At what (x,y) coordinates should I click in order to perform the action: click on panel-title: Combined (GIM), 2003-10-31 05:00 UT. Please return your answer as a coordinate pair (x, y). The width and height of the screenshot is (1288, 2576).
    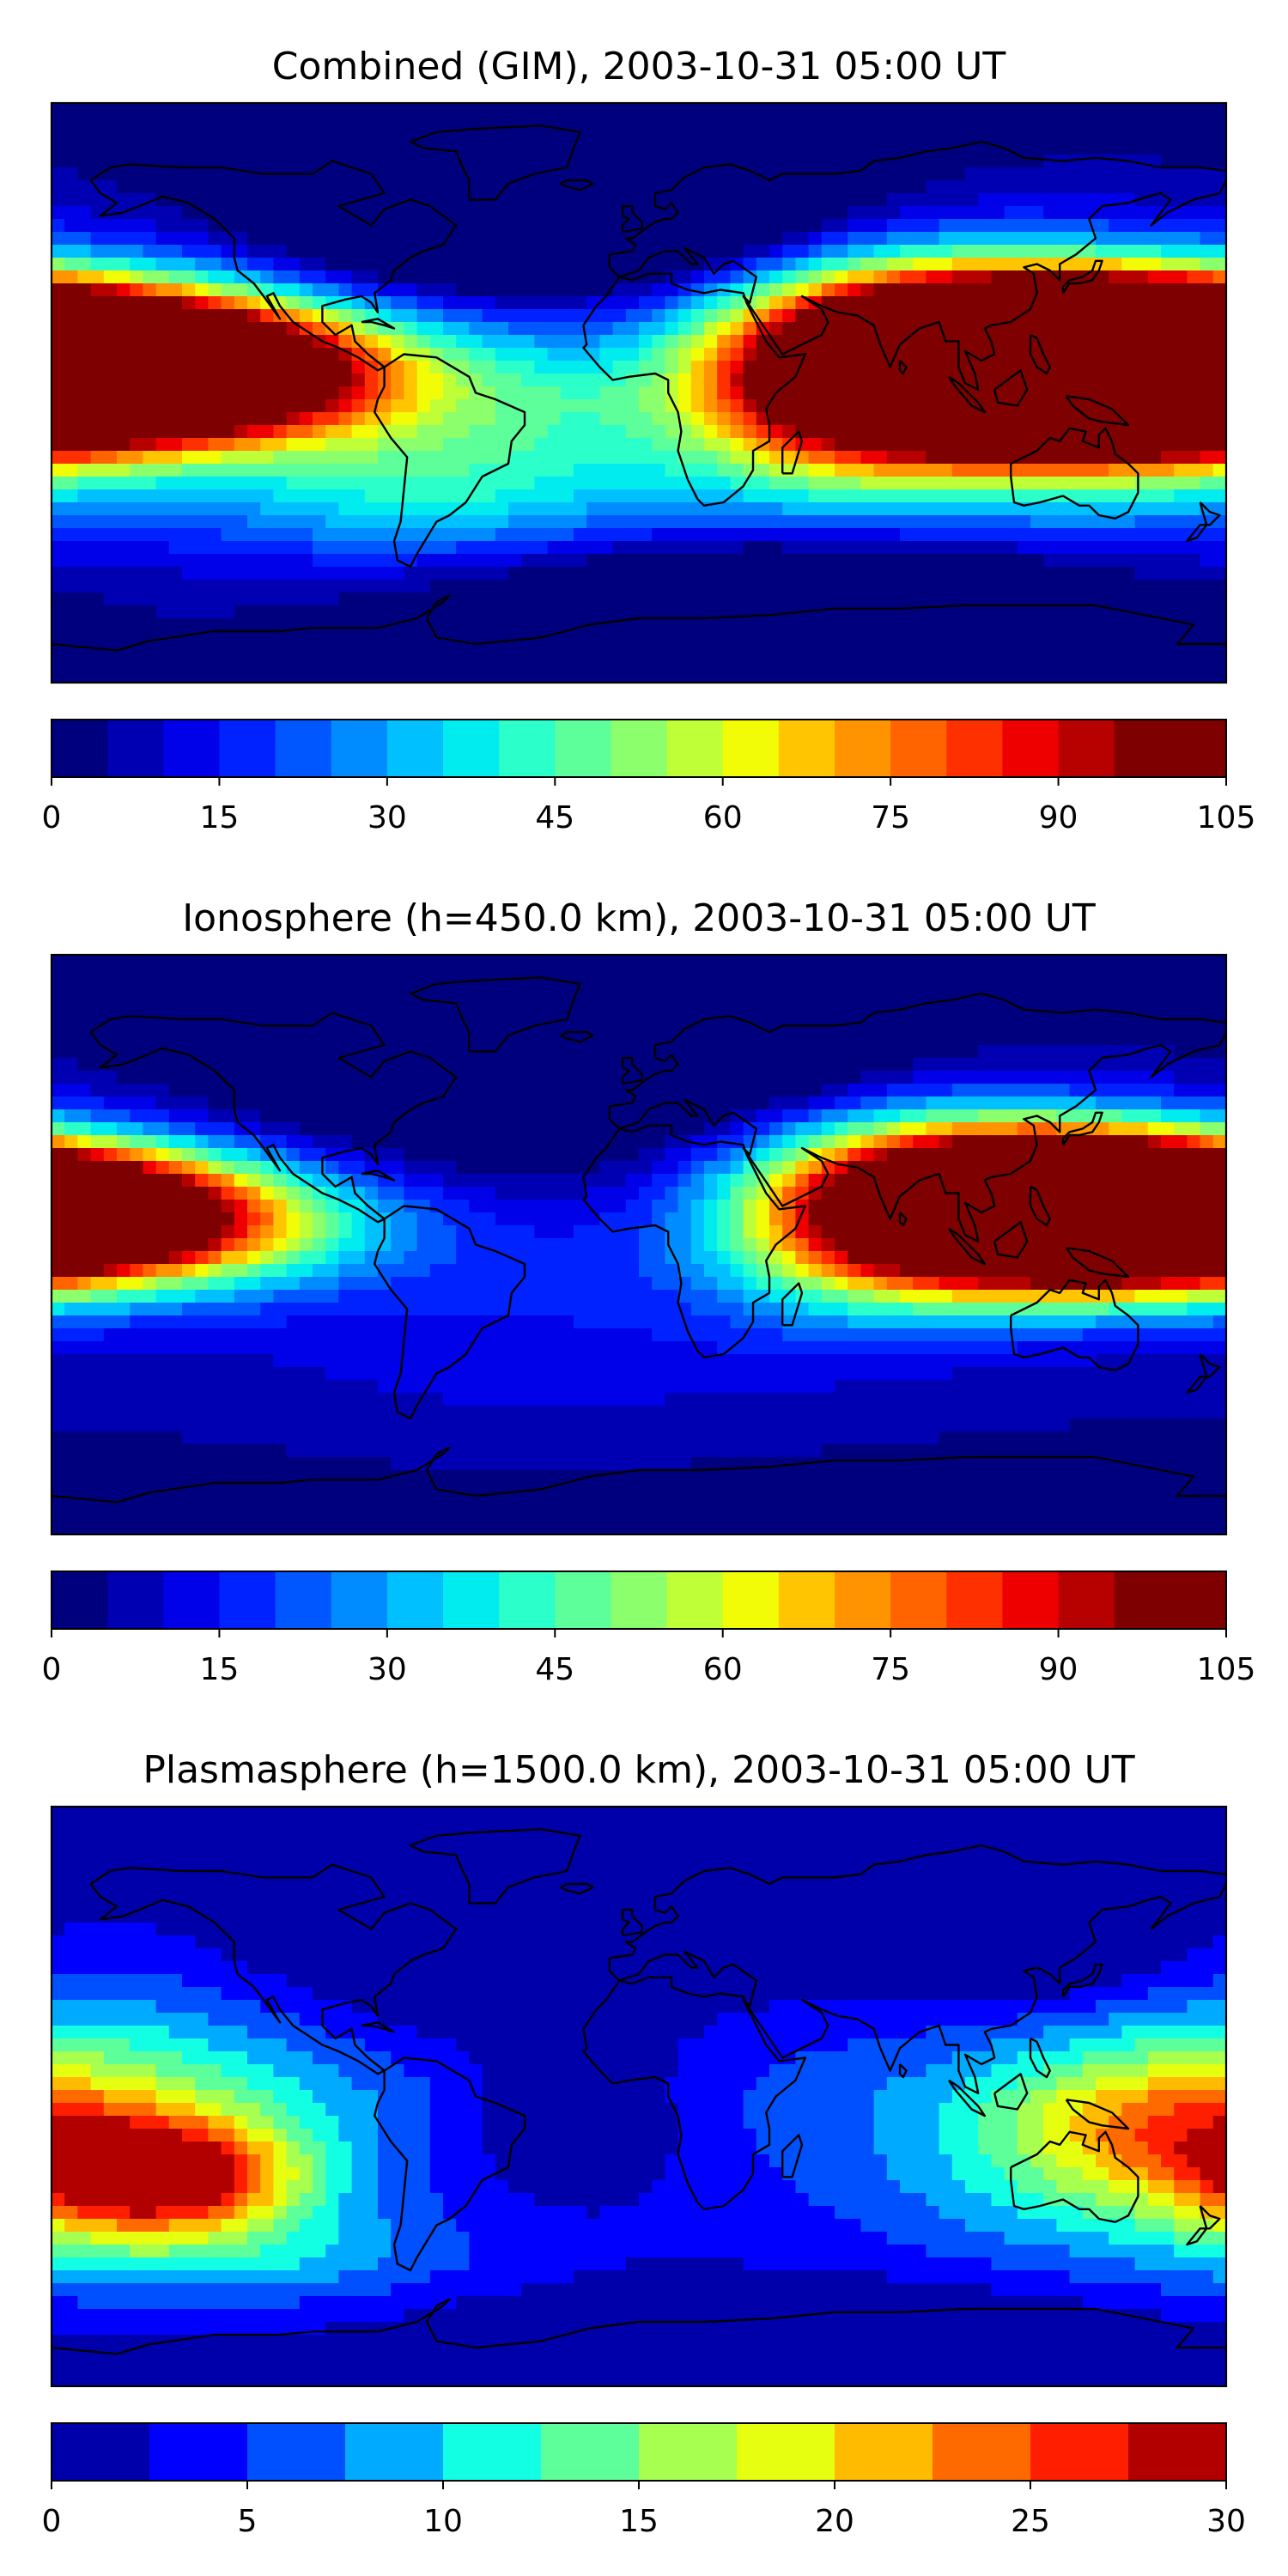
    Looking at the image, I should click on (639, 66).